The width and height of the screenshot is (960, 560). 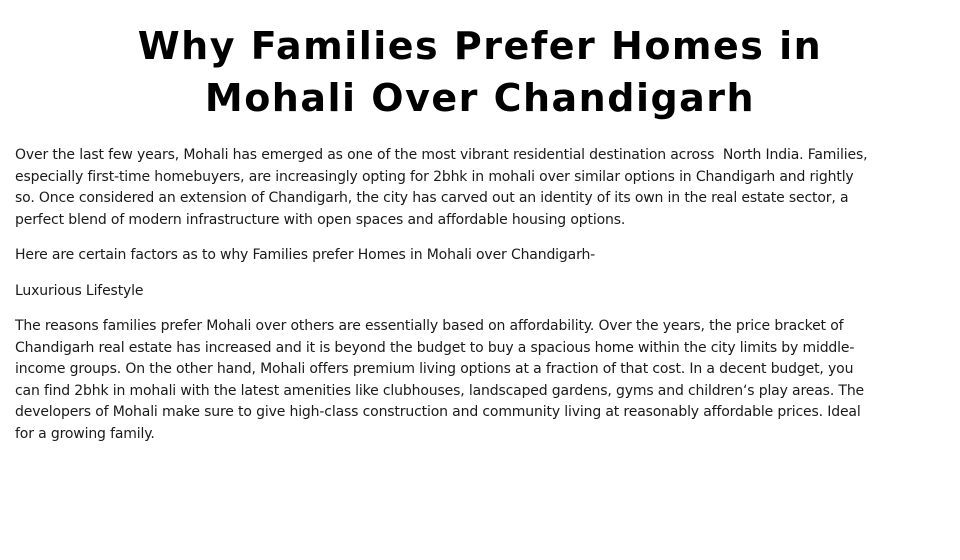 What do you see at coordinates (79, 290) in the screenshot?
I see `section-heading-luxurious-lifestyle: Luxurious Lifestyle` at bounding box center [79, 290].